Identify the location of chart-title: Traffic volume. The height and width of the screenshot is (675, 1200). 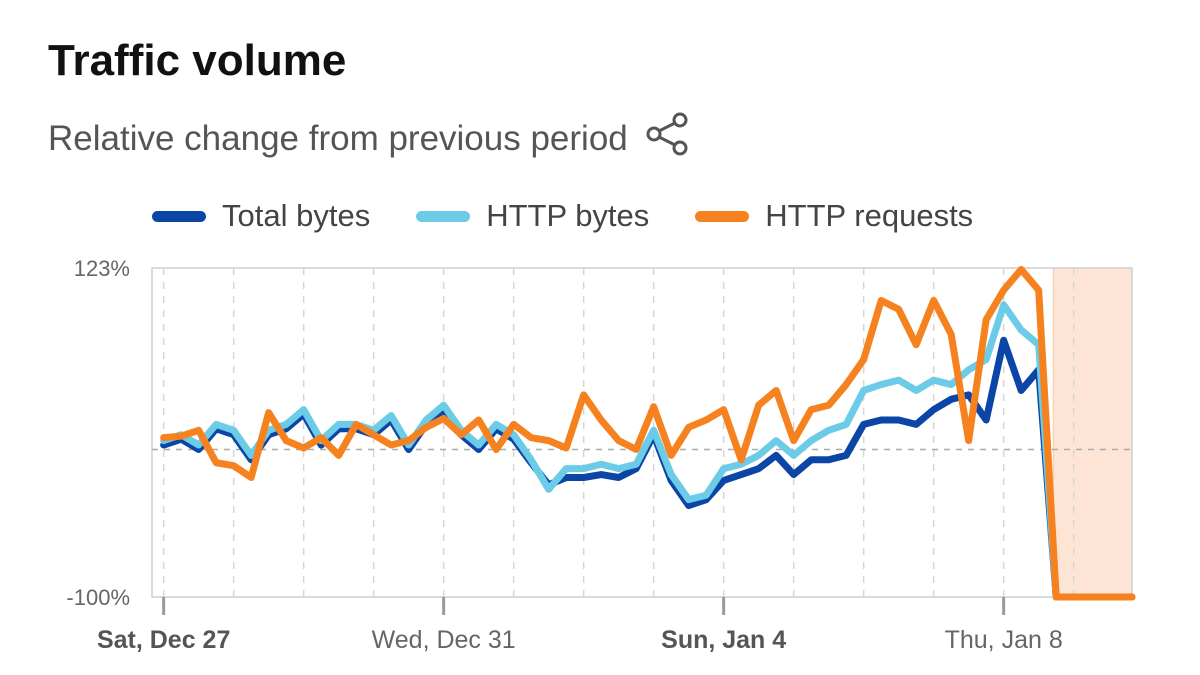
(197, 60).